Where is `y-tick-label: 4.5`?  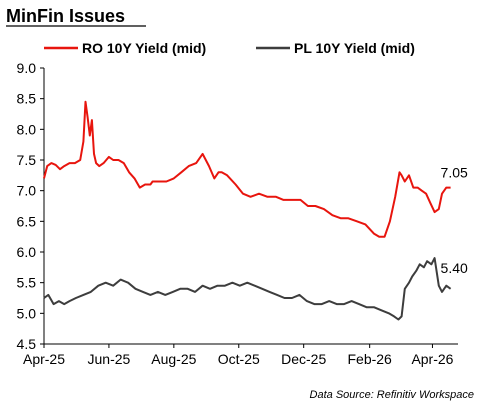 y-tick-label: 4.5 is located at coordinates (27, 344).